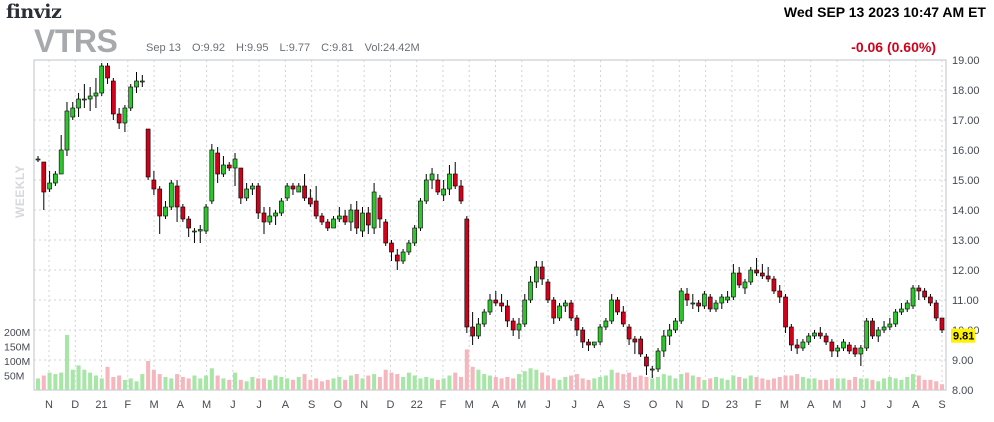  What do you see at coordinates (390, 405) in the screenshot?
I see `x-tick-label: D` at bounding box center [390, 405].